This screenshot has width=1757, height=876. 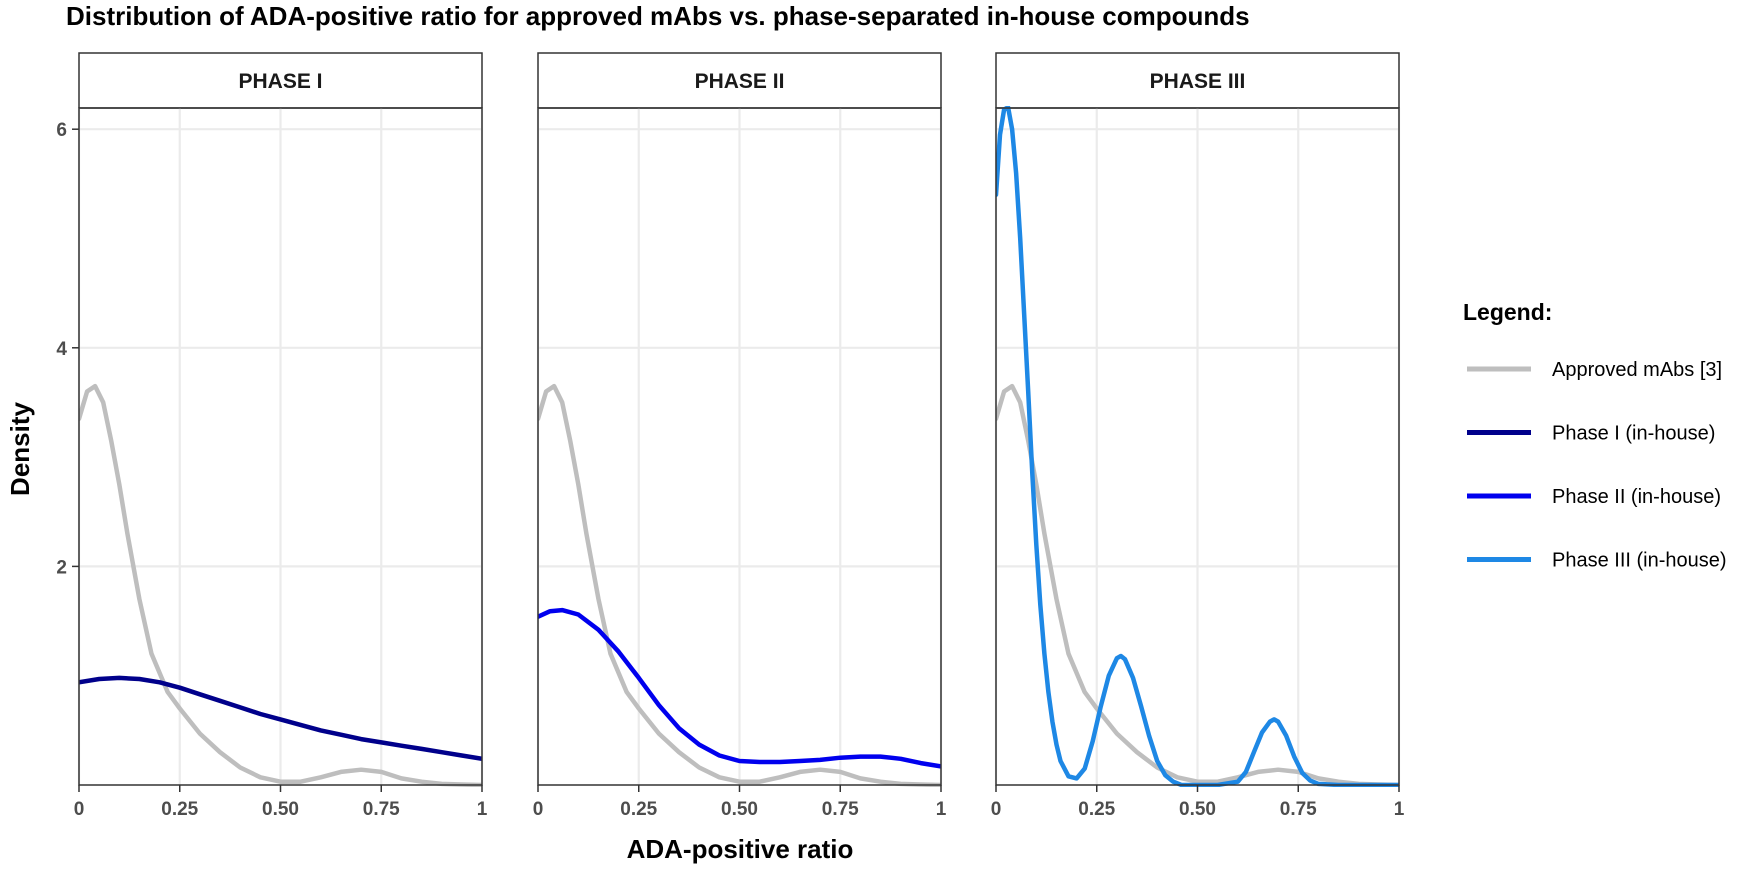 I want to click on legend-label: Phase II (in-house), so click(x=1636, y=497).